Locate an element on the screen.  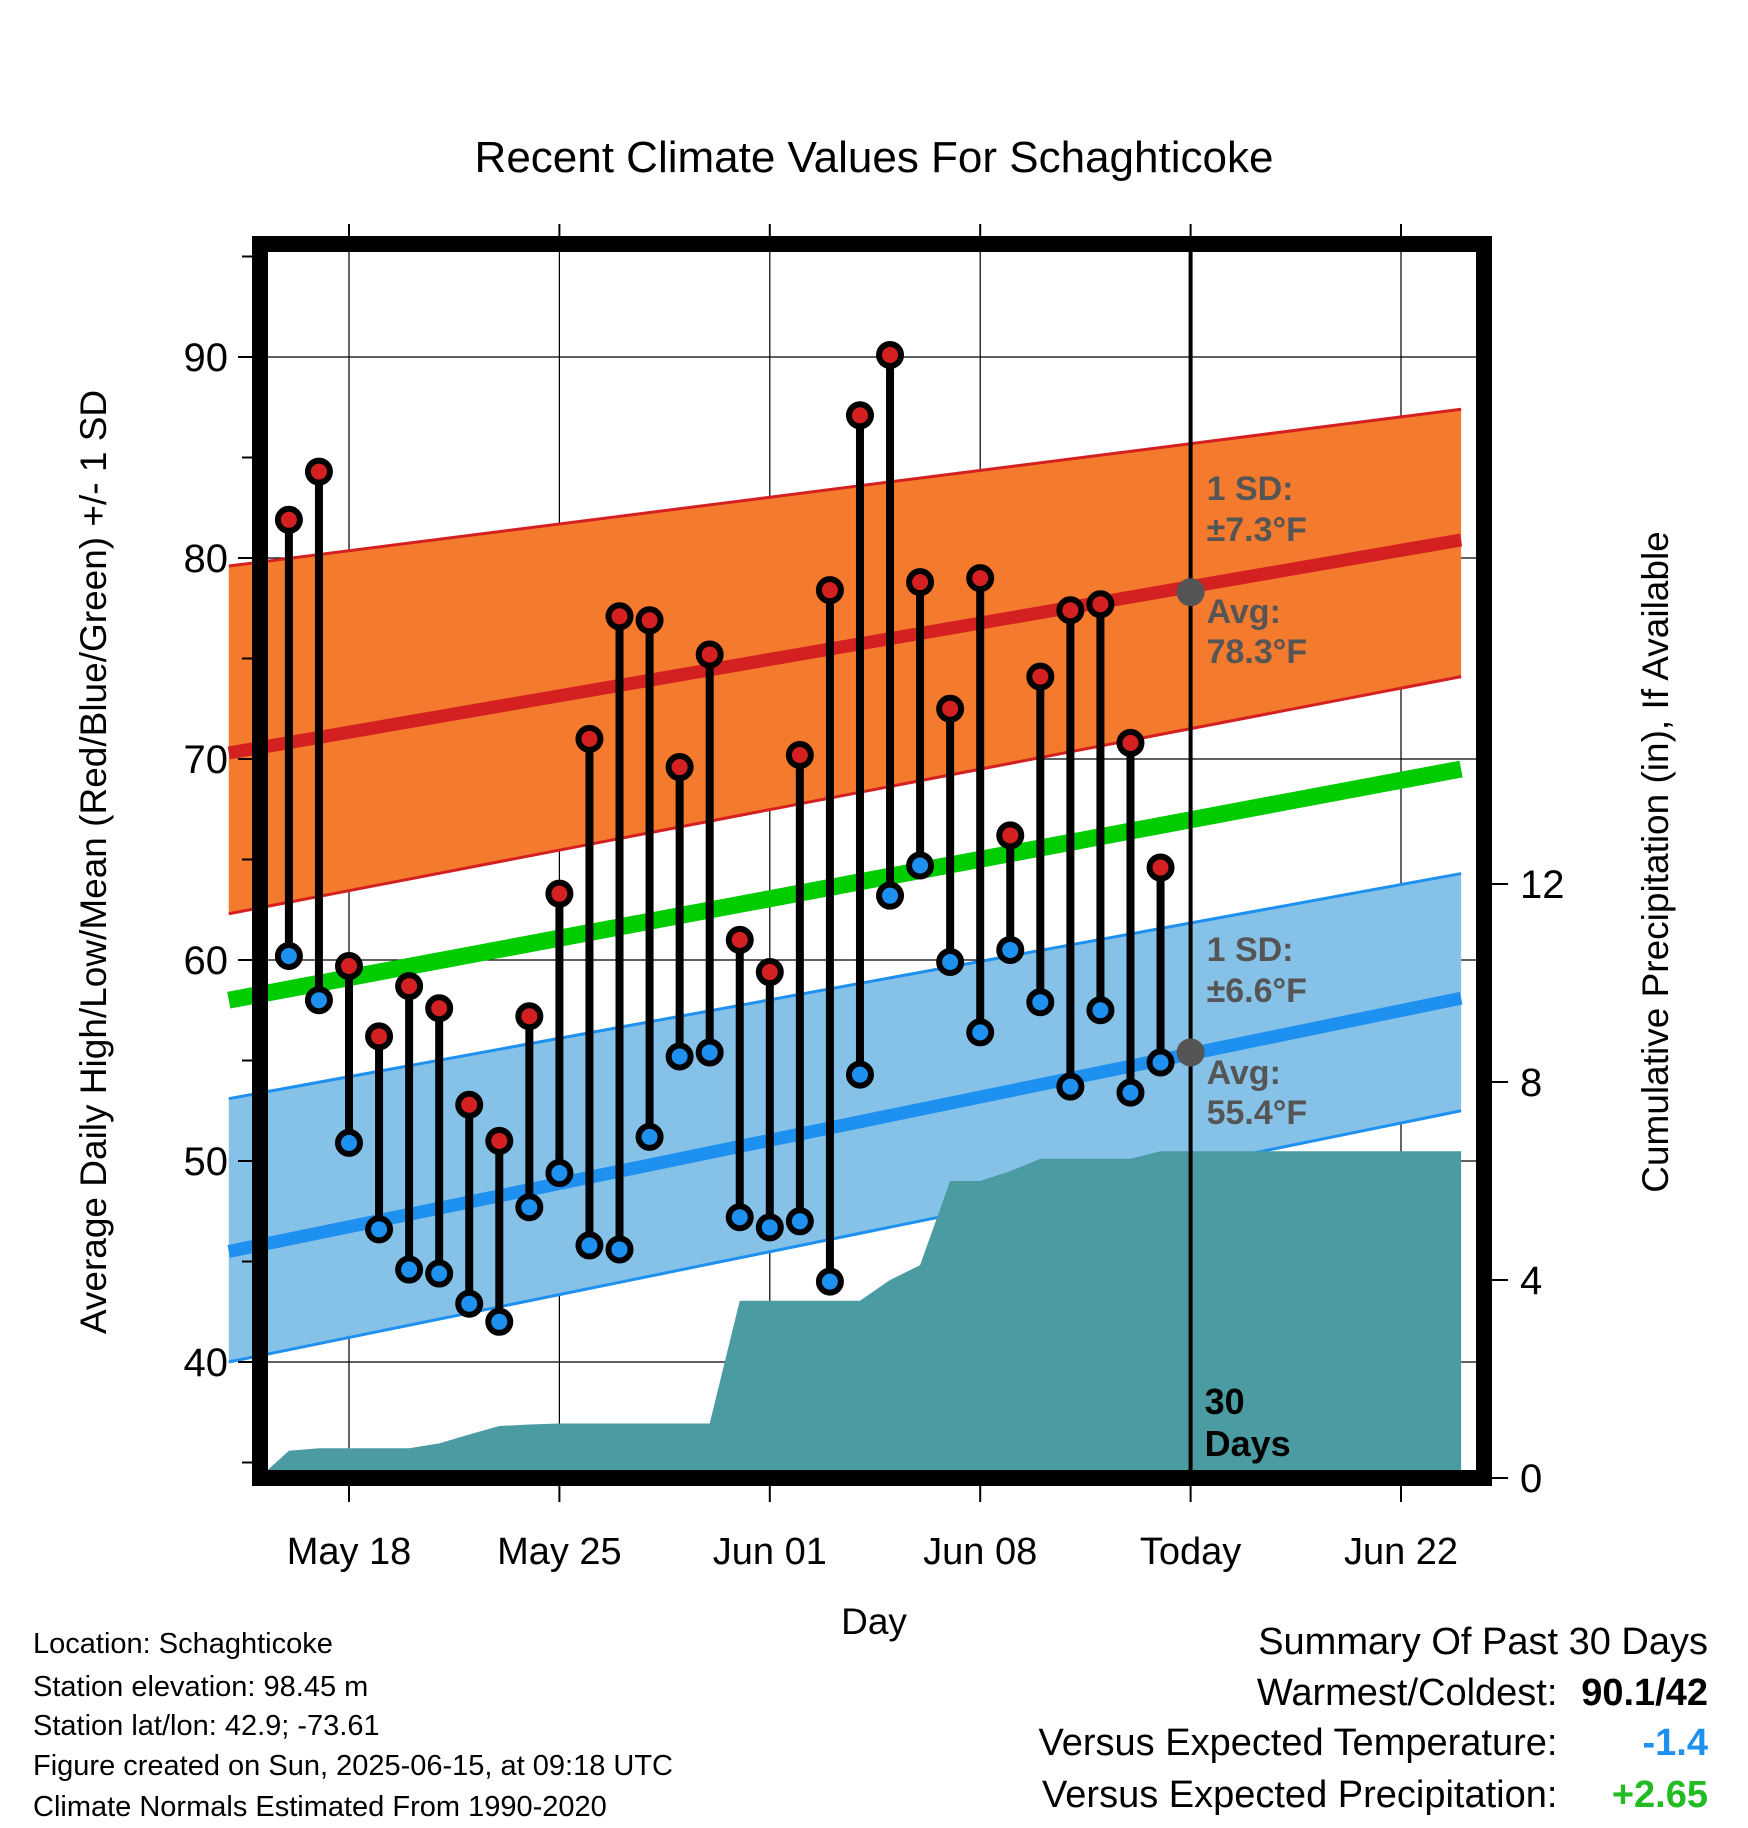
meta-elevation: Station elevation: 98.45 m is located at coordinates (201, 1687).